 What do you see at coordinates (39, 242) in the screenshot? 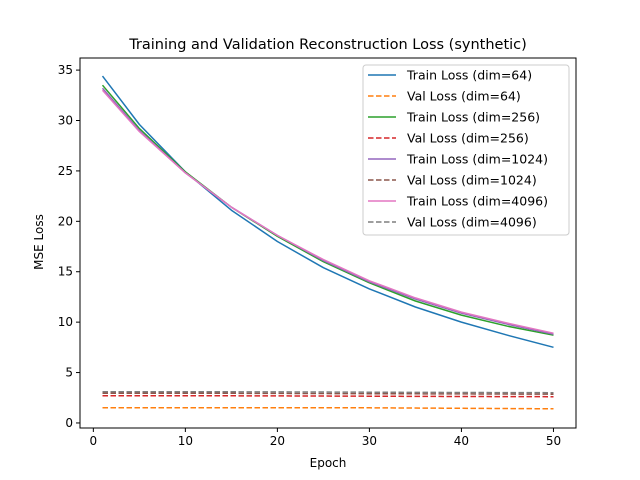
I see `y-axis-label: MSE Loss` at bounding box center [39, 242].